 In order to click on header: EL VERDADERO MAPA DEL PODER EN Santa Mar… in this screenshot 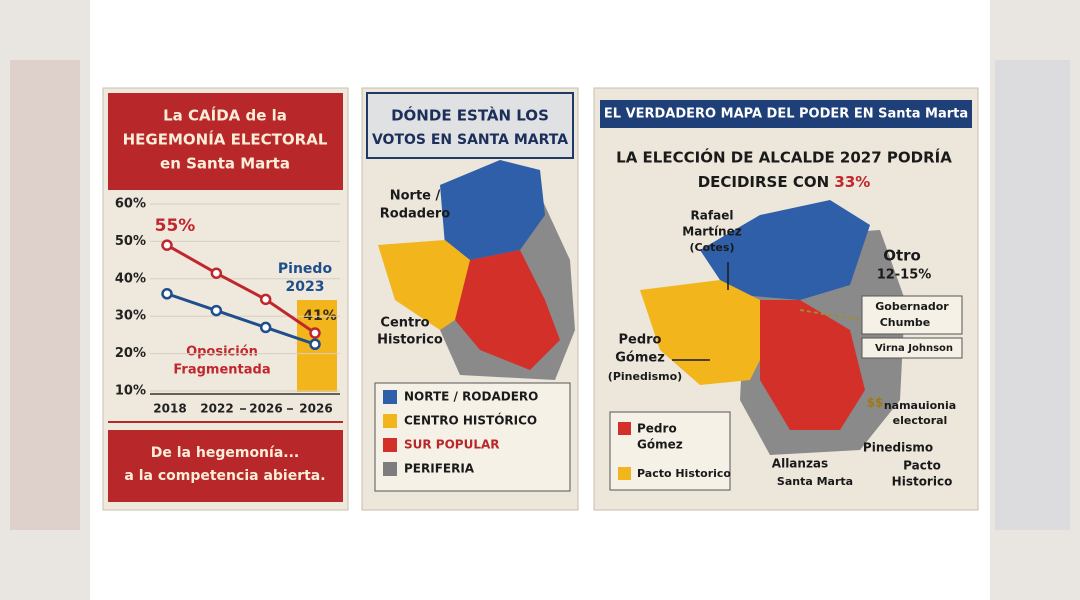, I will do `click(786, 114)`.